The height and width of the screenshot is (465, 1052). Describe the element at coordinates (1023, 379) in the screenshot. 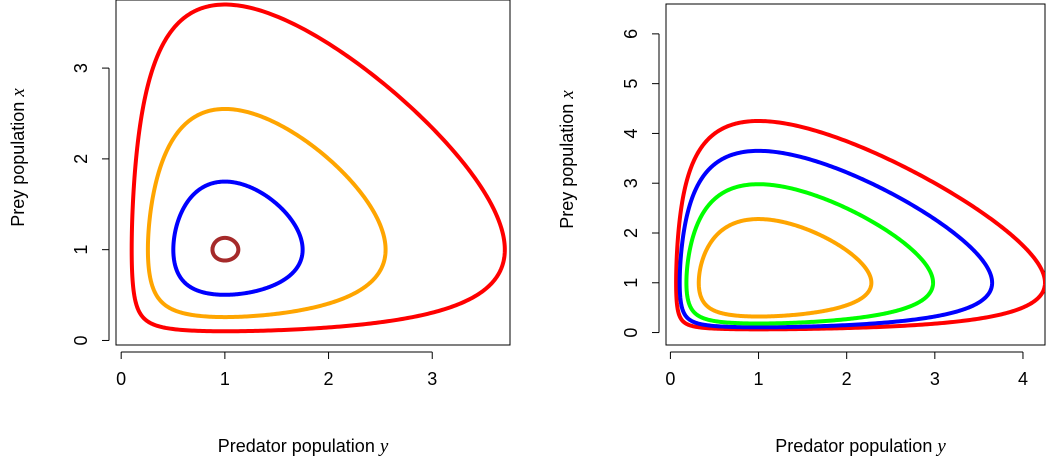

I see `x-tick-label: 4` at that location.